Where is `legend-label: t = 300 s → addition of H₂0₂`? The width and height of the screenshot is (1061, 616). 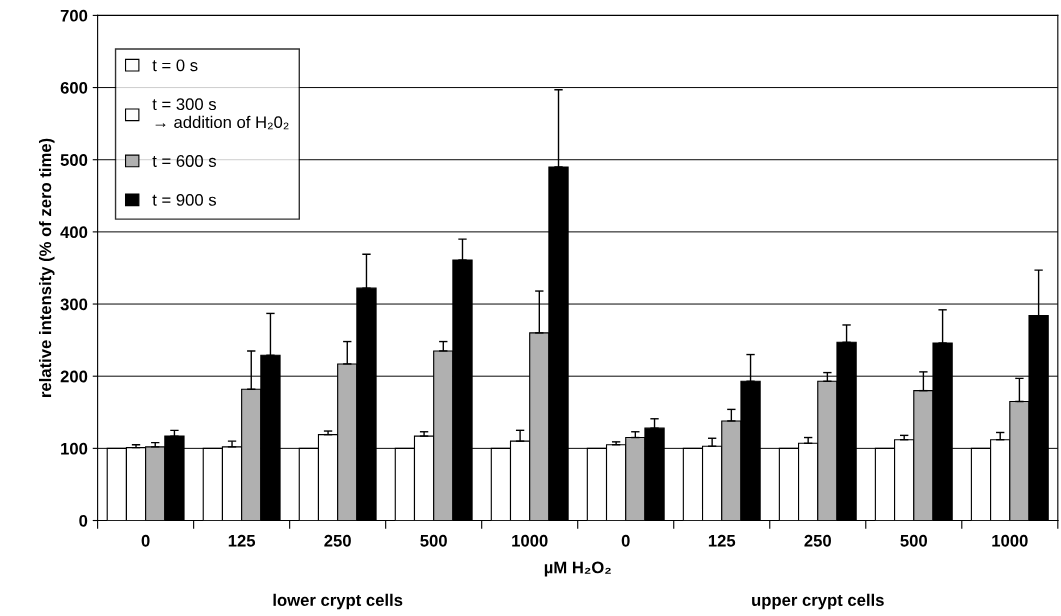
legend-label: t = 300 s → addition of H₂0₂ is located at coordinates (220, 114).